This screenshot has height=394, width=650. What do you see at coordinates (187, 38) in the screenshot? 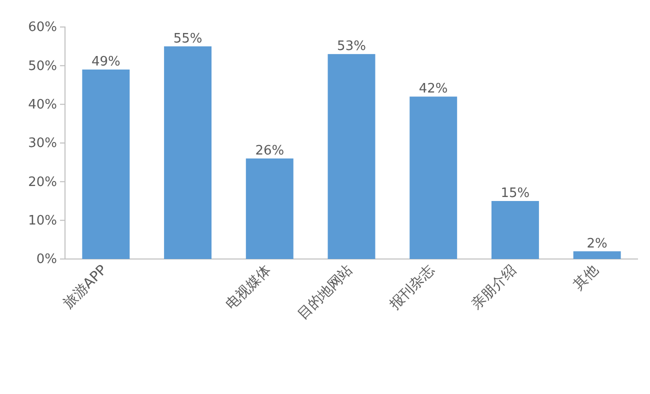
I see `data-label: 55%` at bounding box center [187, 38].